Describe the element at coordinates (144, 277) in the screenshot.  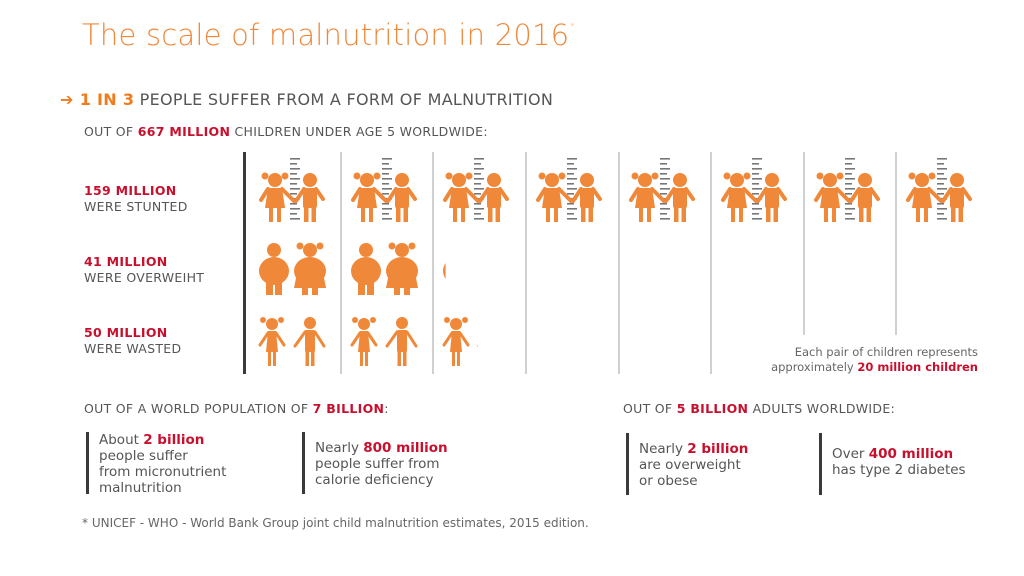
I see `row-text: WERE OVERWEIHT` at that location.